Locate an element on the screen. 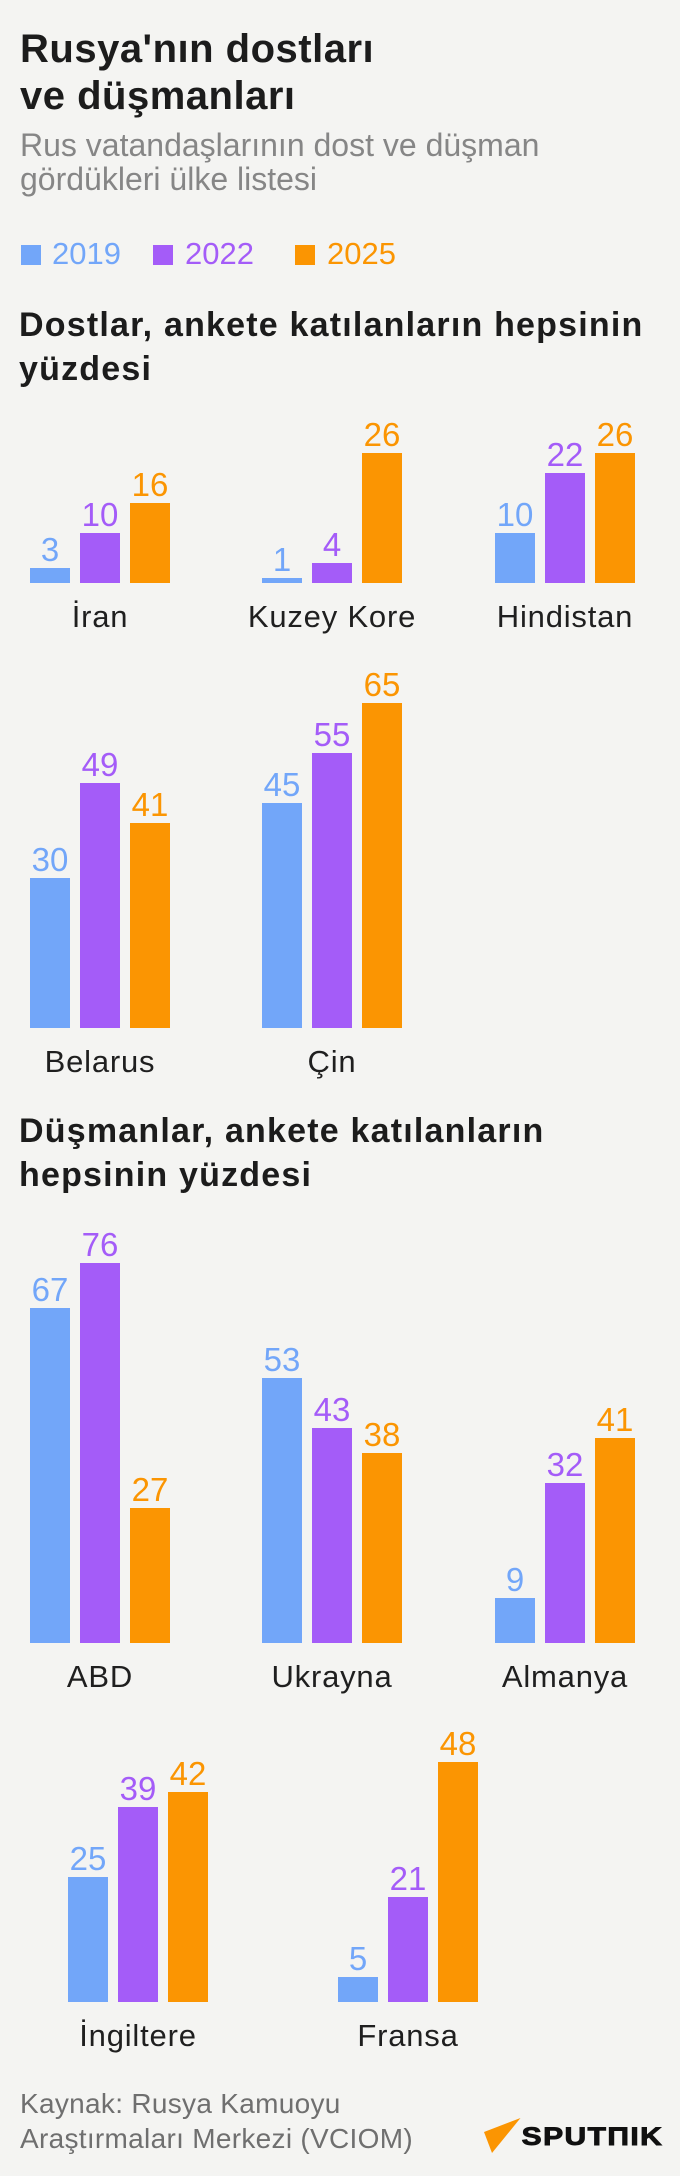 The height and width of the screenshot is (2176, 680). svg-text: SPUTПIK is located at coordinates (593, 2136).